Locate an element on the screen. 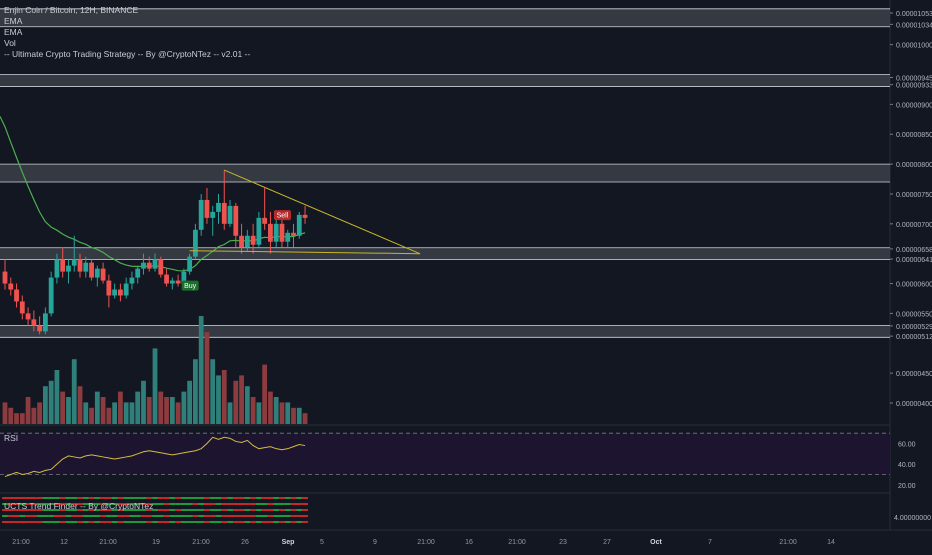  price-tick-label: 0.00000850 is located at coordinates (914, 135).